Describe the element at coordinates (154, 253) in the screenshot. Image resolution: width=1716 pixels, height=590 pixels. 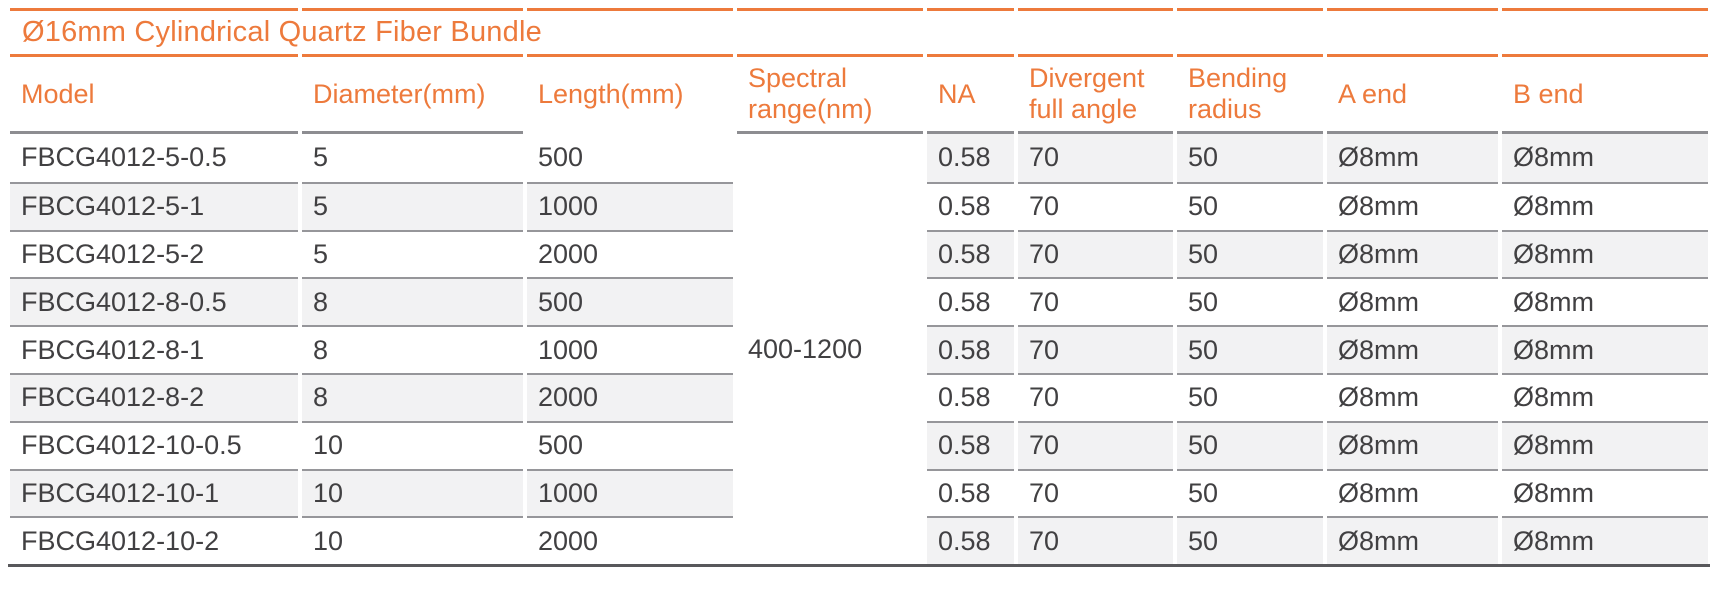
I see `cell-model: FBCG4012-5-2` at that location.